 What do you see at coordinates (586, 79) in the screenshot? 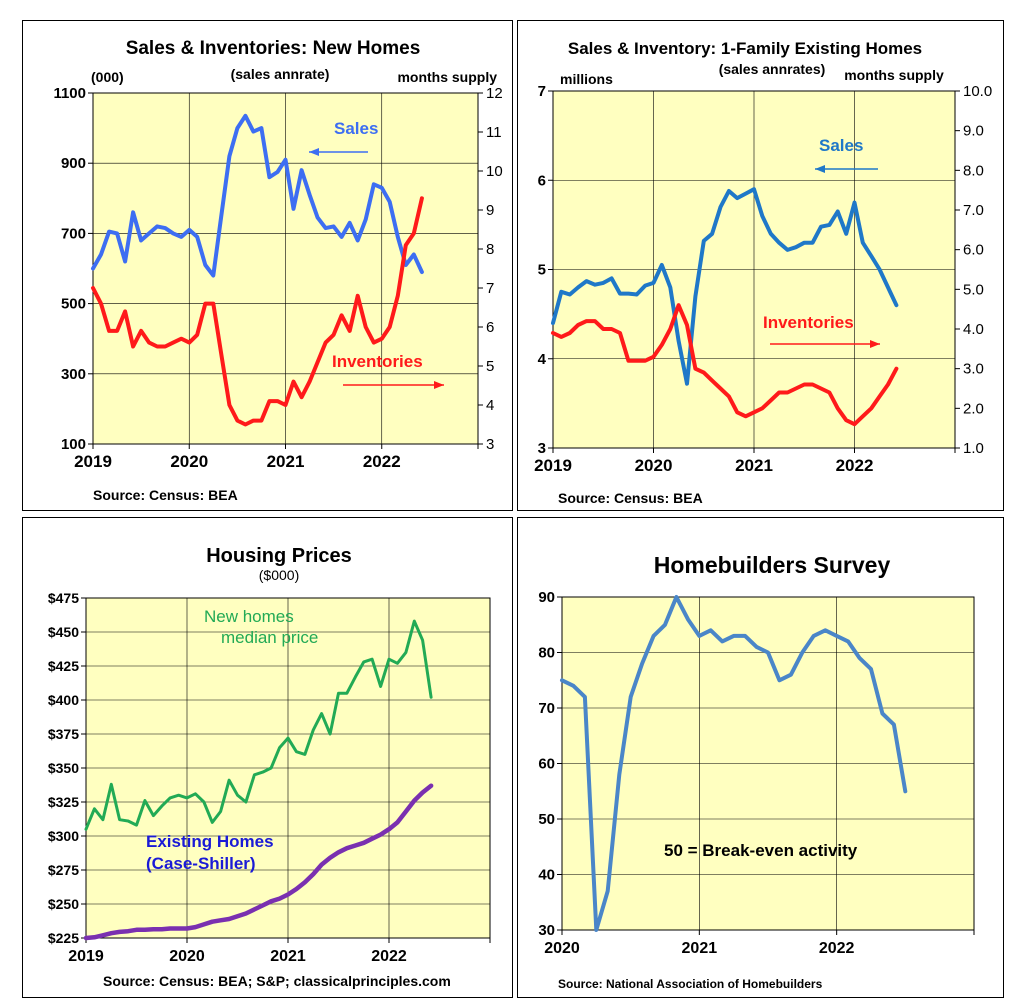
I see `left-axis-unit: millions` at bounding box center [586, 79].